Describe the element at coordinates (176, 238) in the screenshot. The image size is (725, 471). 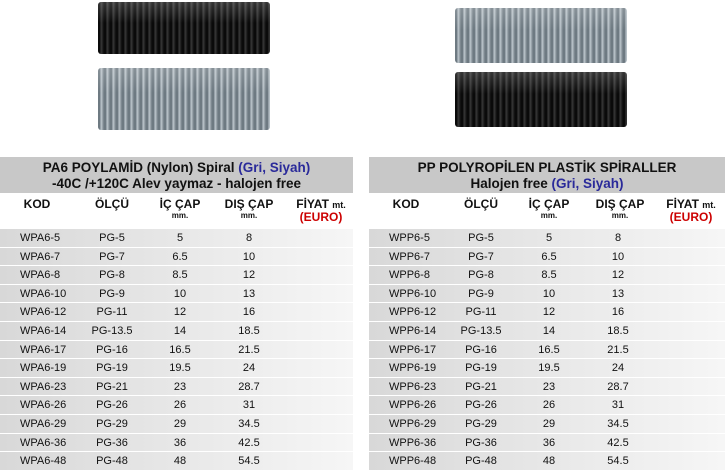
I see `table-row: WPA6-5 PG-5 5 8` at that location.